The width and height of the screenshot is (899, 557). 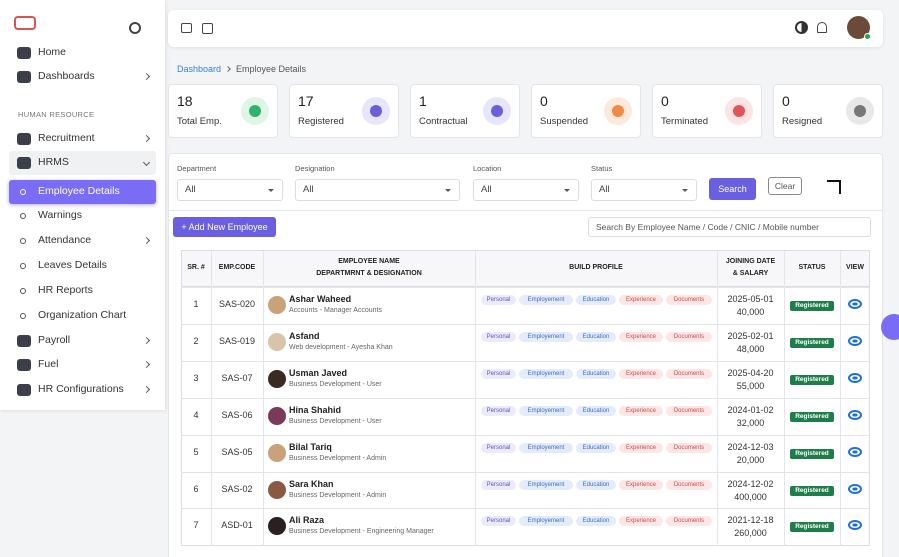 I want to click on row-line, so click(x=525, y=435).